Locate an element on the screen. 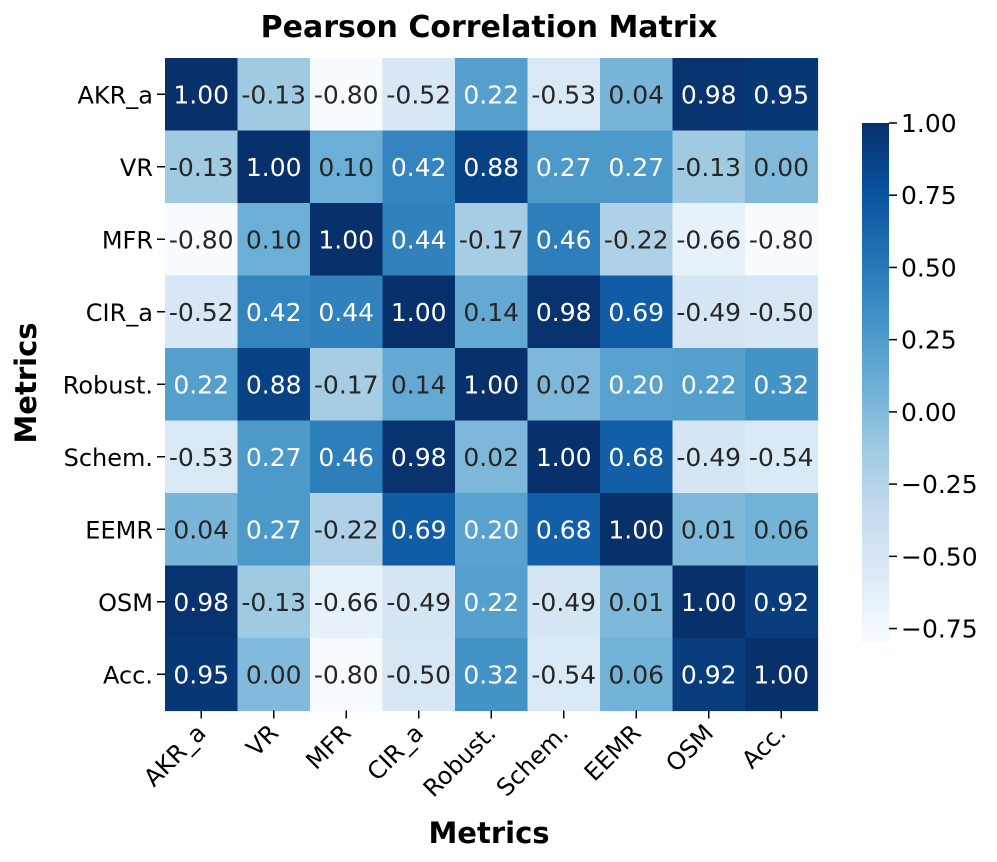 The width and height of the screenshot is (997, 862). cell-value-label: 0.69 is located at coordinates (636, 312).